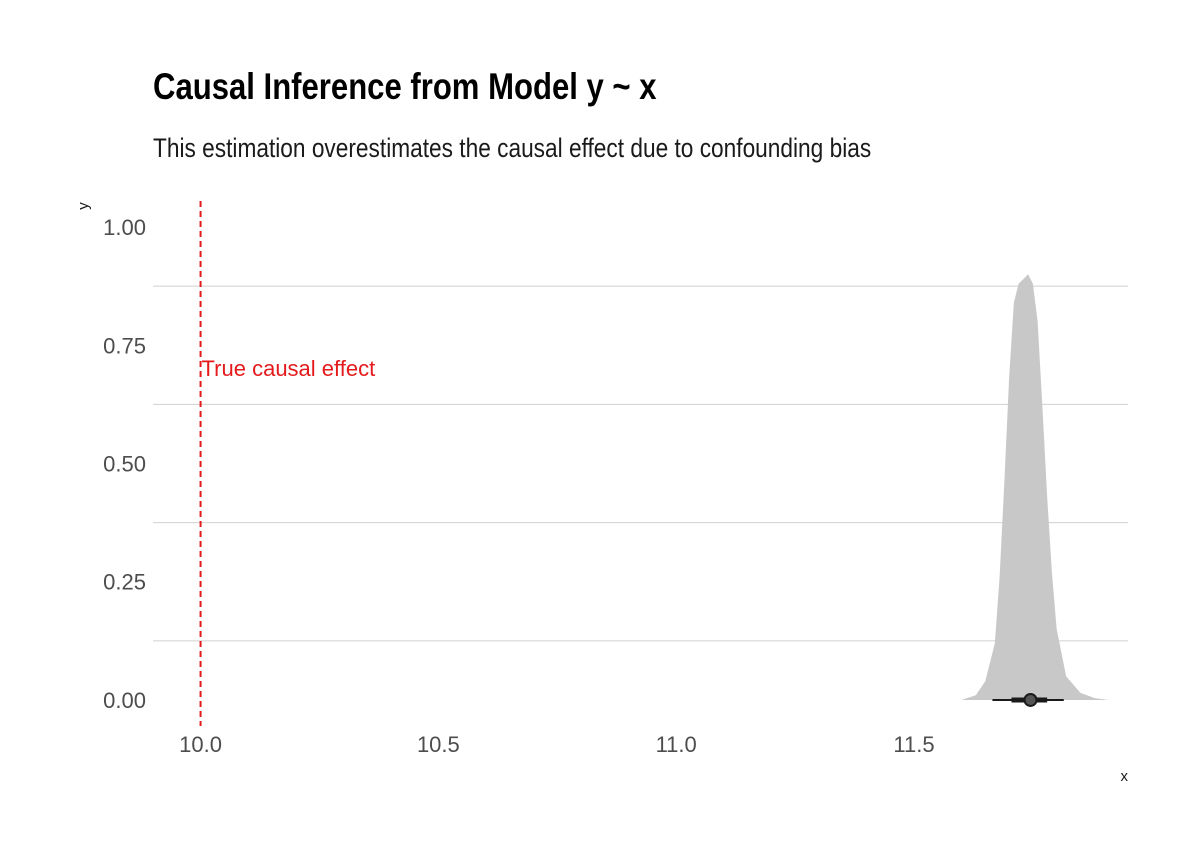 Image resolution: width=1200 pixels, height=857 pixels. I want to click on y-tick-label: 0.50, so click(124, 464).